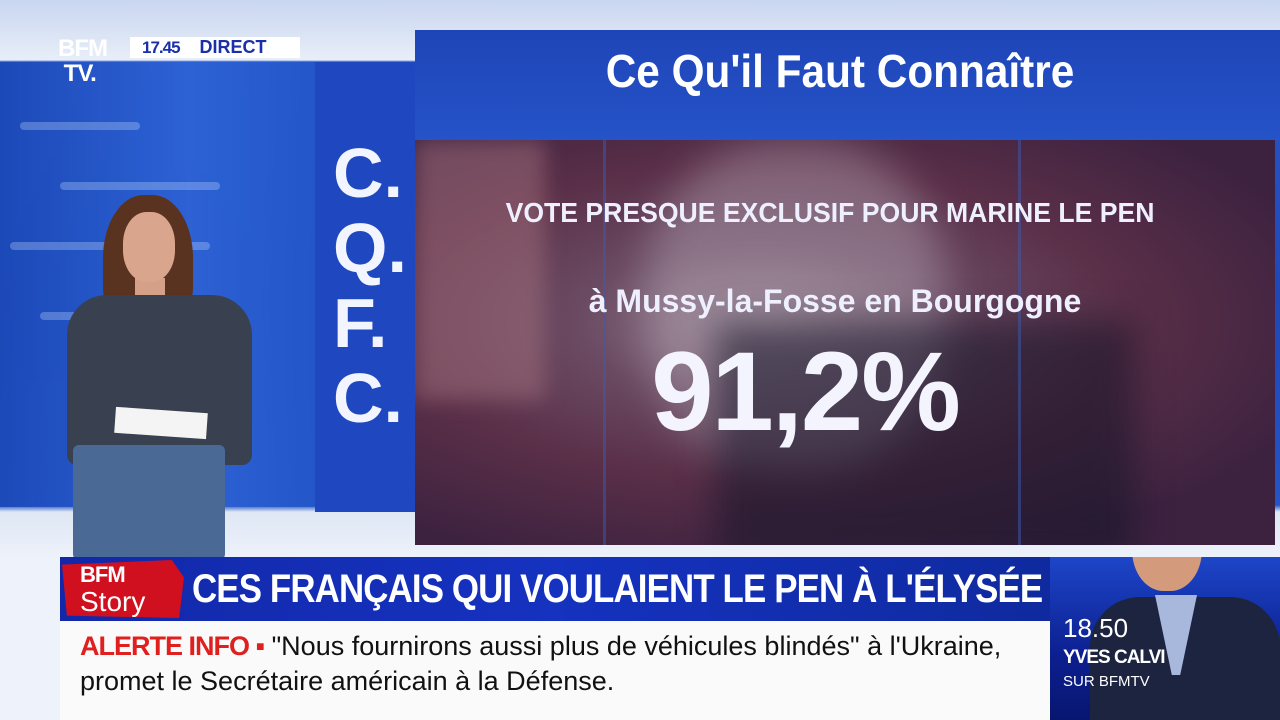 The width and height of the screenshot is (1280, 720). I want to click on acronym-letter: Q., so click(370, 248).